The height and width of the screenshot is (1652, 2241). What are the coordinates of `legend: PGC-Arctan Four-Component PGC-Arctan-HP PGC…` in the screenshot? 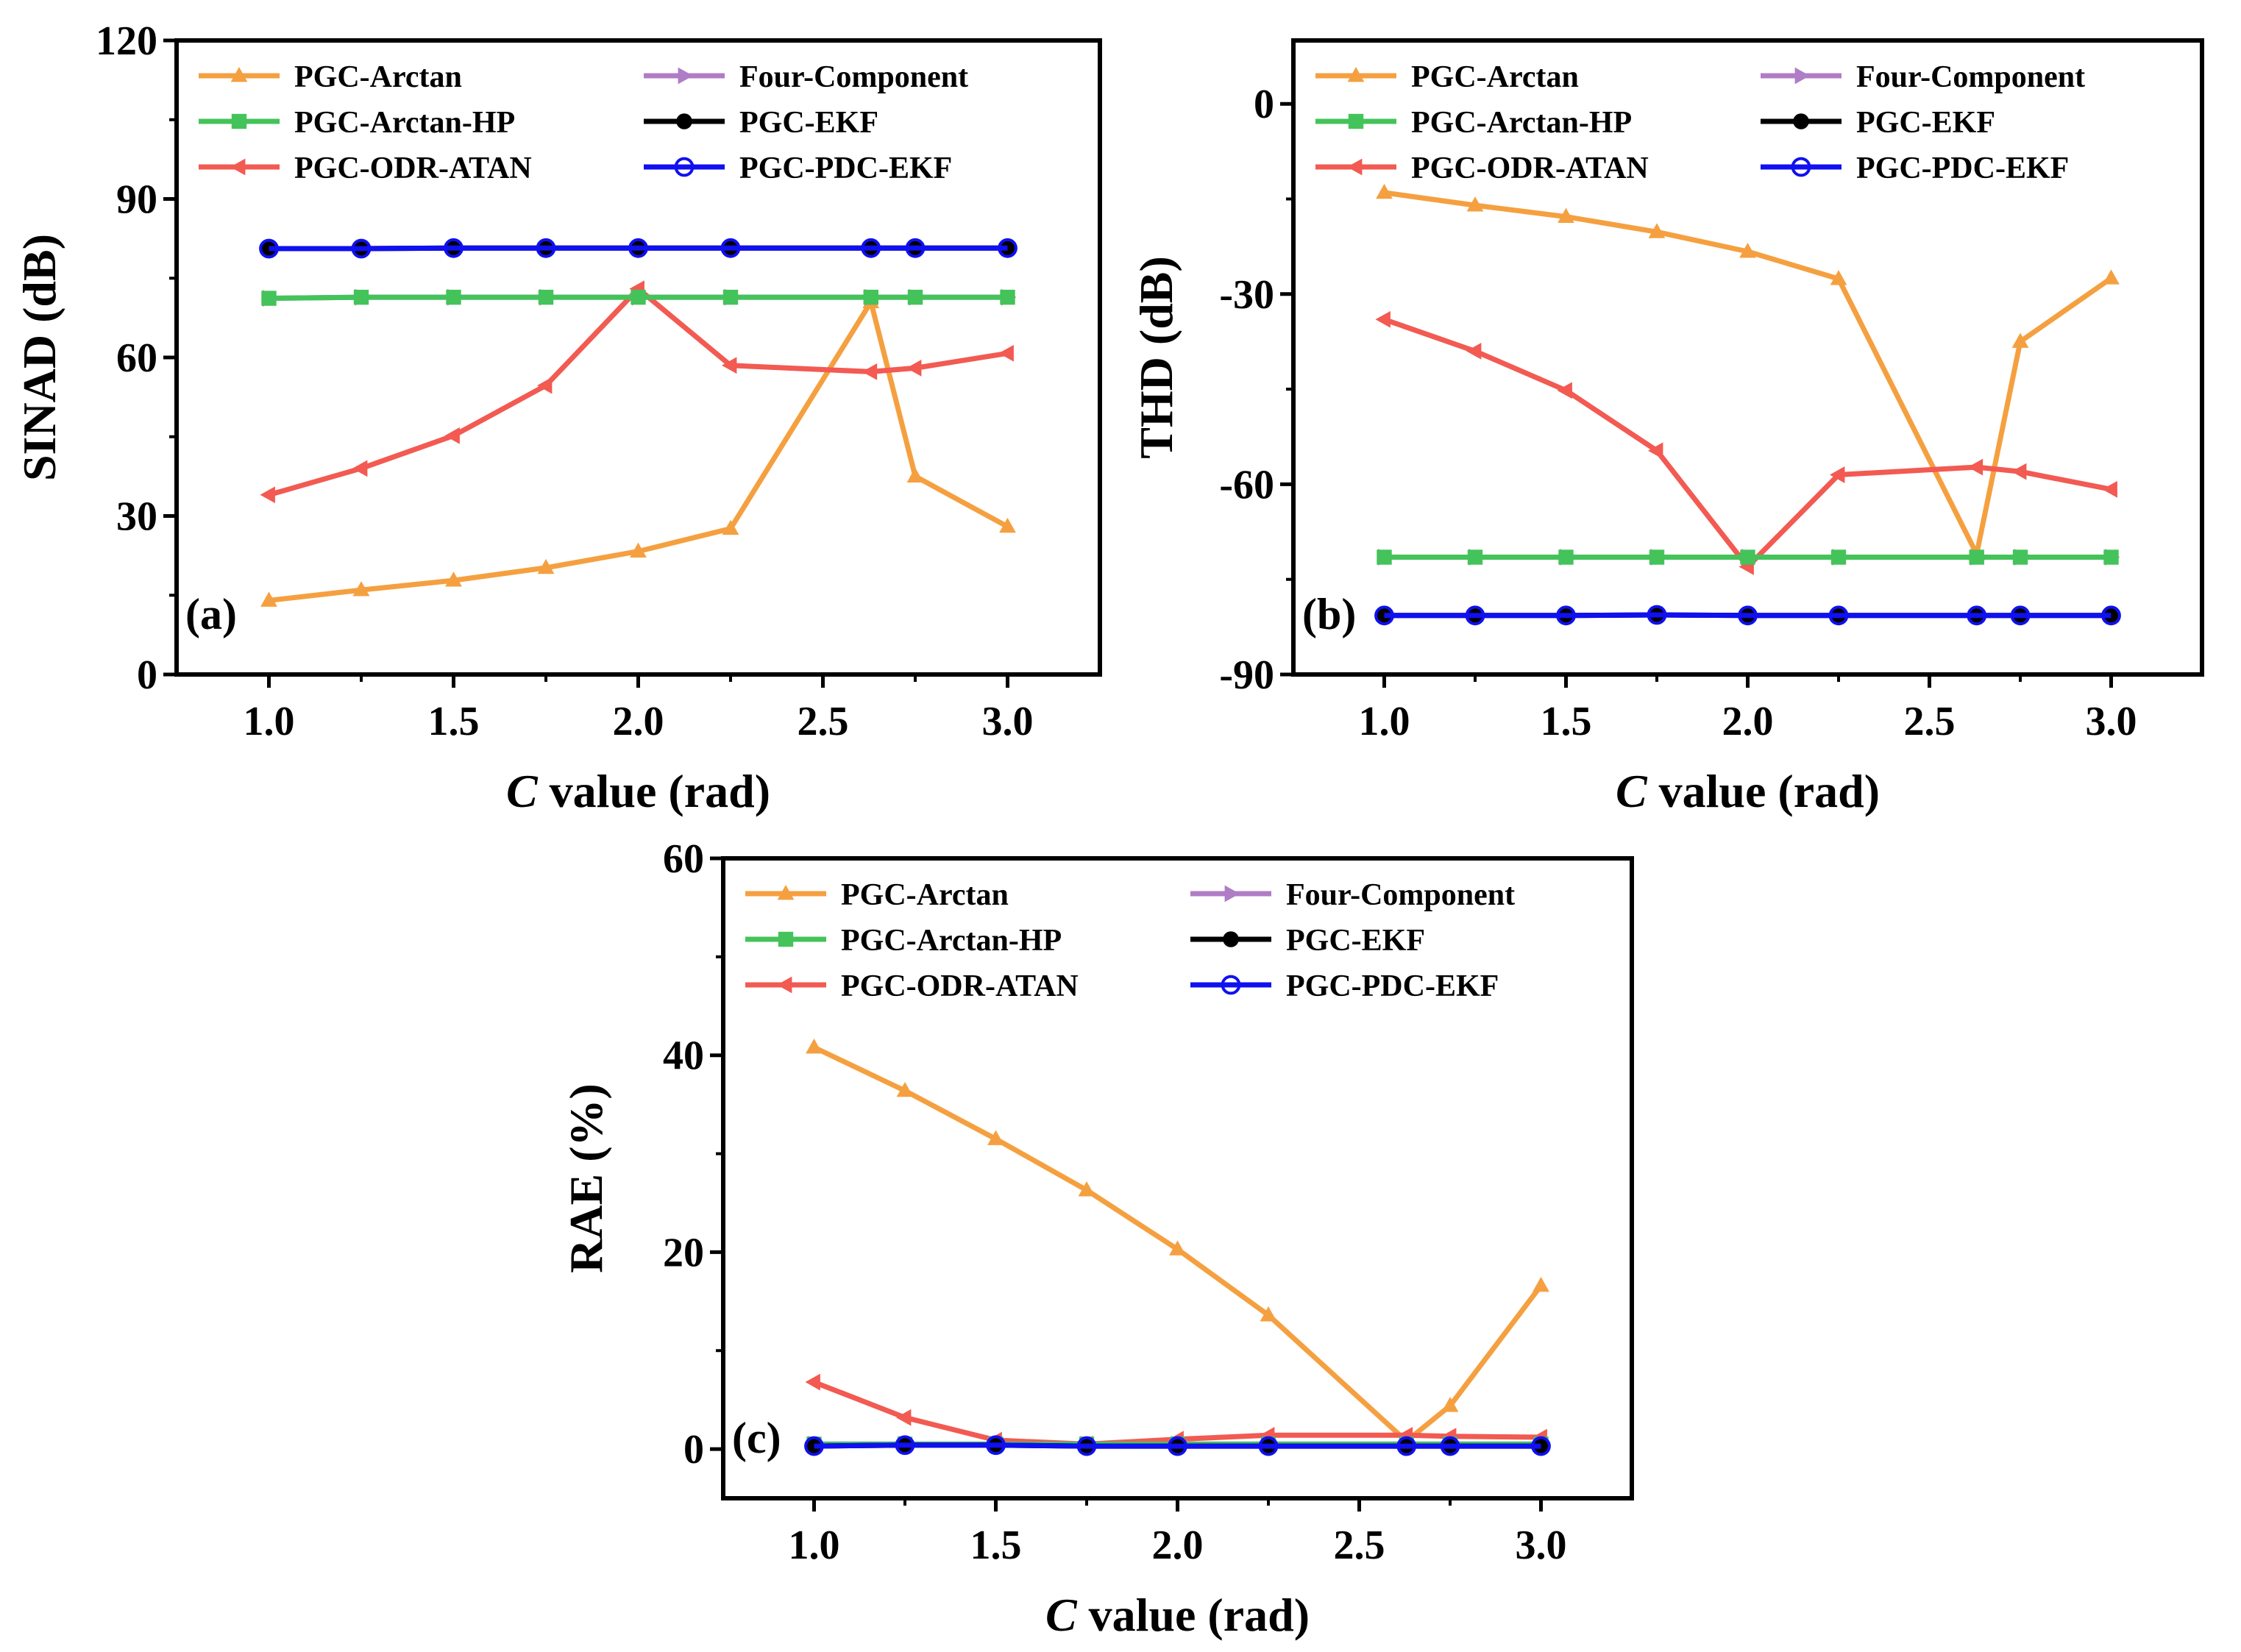 It's located at (1130, 941).